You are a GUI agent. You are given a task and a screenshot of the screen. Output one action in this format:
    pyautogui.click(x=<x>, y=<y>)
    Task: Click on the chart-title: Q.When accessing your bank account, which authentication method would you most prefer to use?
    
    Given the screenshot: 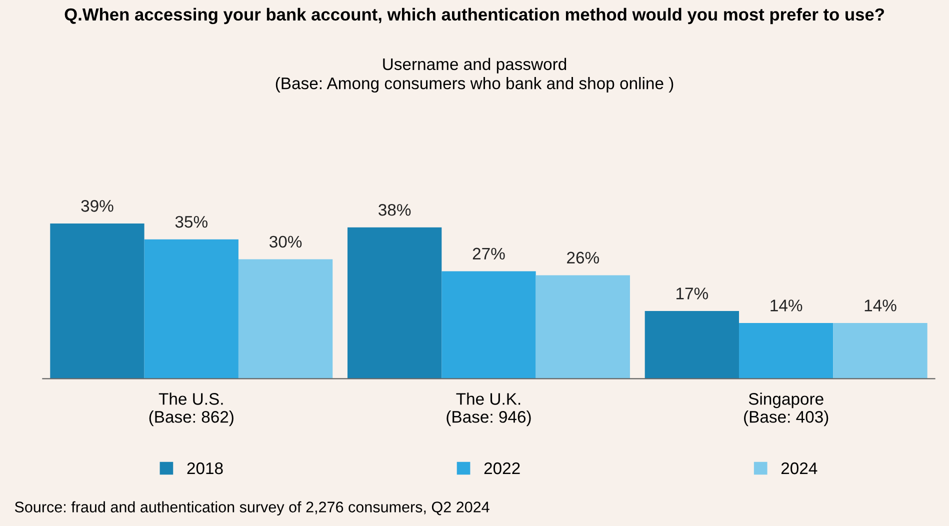 What is the action you would take?
    pyautogui.click(x=474, y=16)
    